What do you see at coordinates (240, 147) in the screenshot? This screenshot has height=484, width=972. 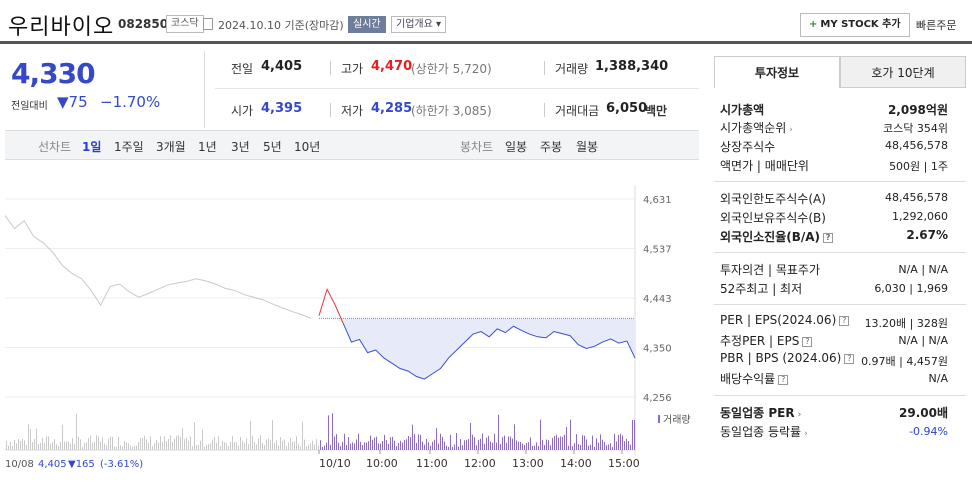 I see `period-tab-3y: 3년` at bounding box center [240, 147].